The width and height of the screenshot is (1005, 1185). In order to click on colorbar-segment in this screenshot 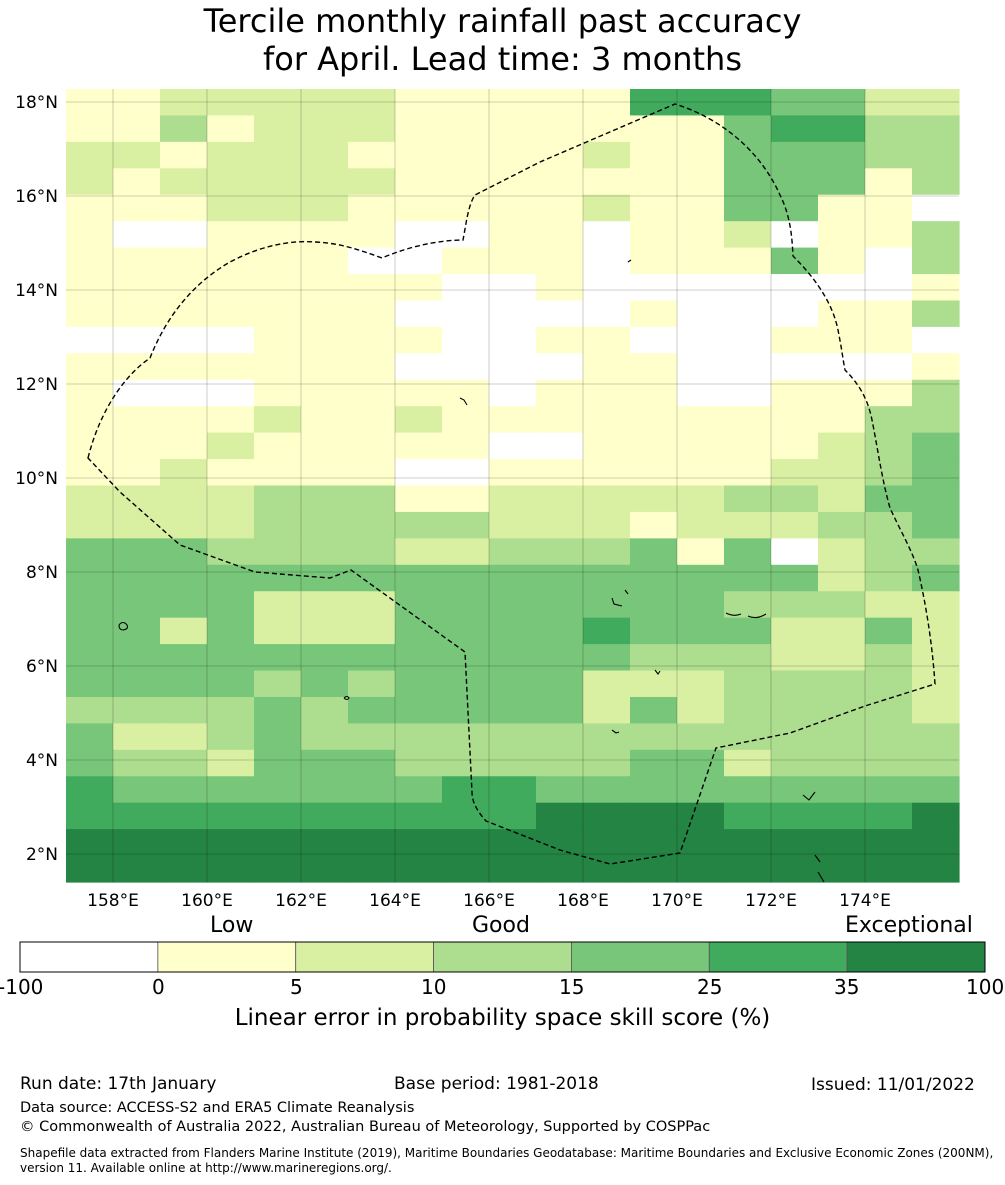, I will do `click(640, 957)`.